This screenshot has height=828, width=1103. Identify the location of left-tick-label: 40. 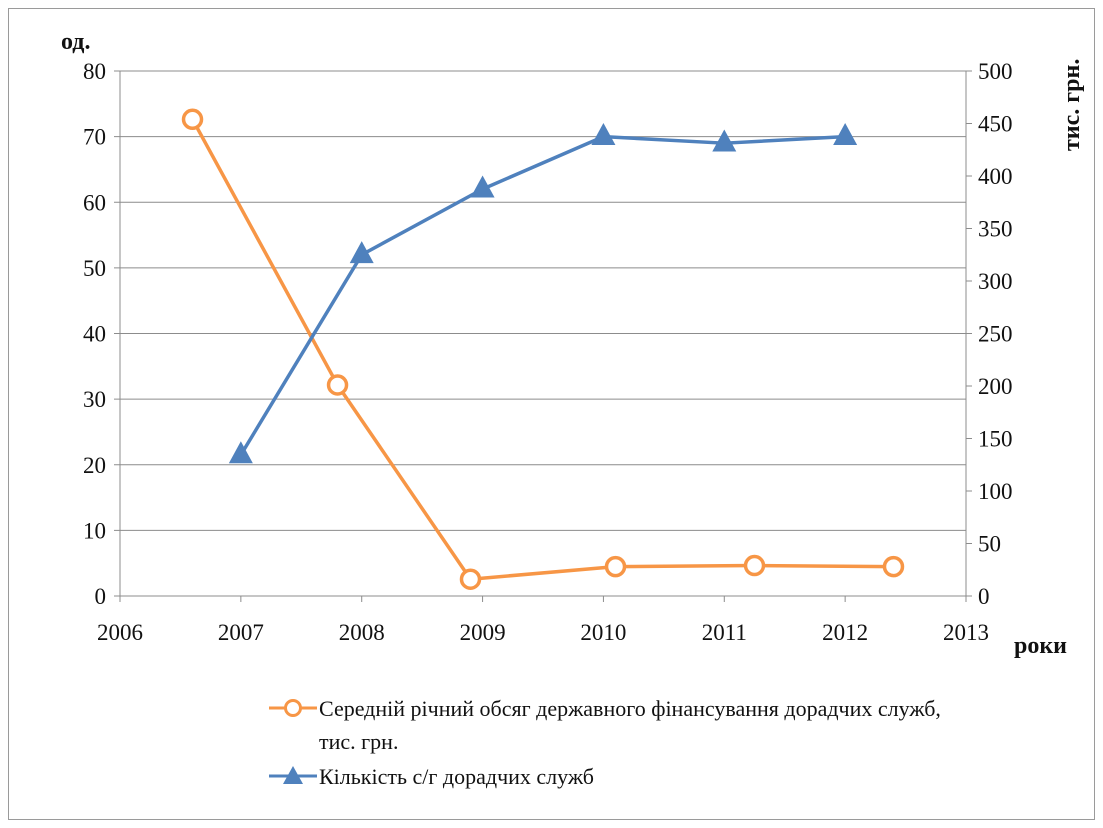
(94, 334).